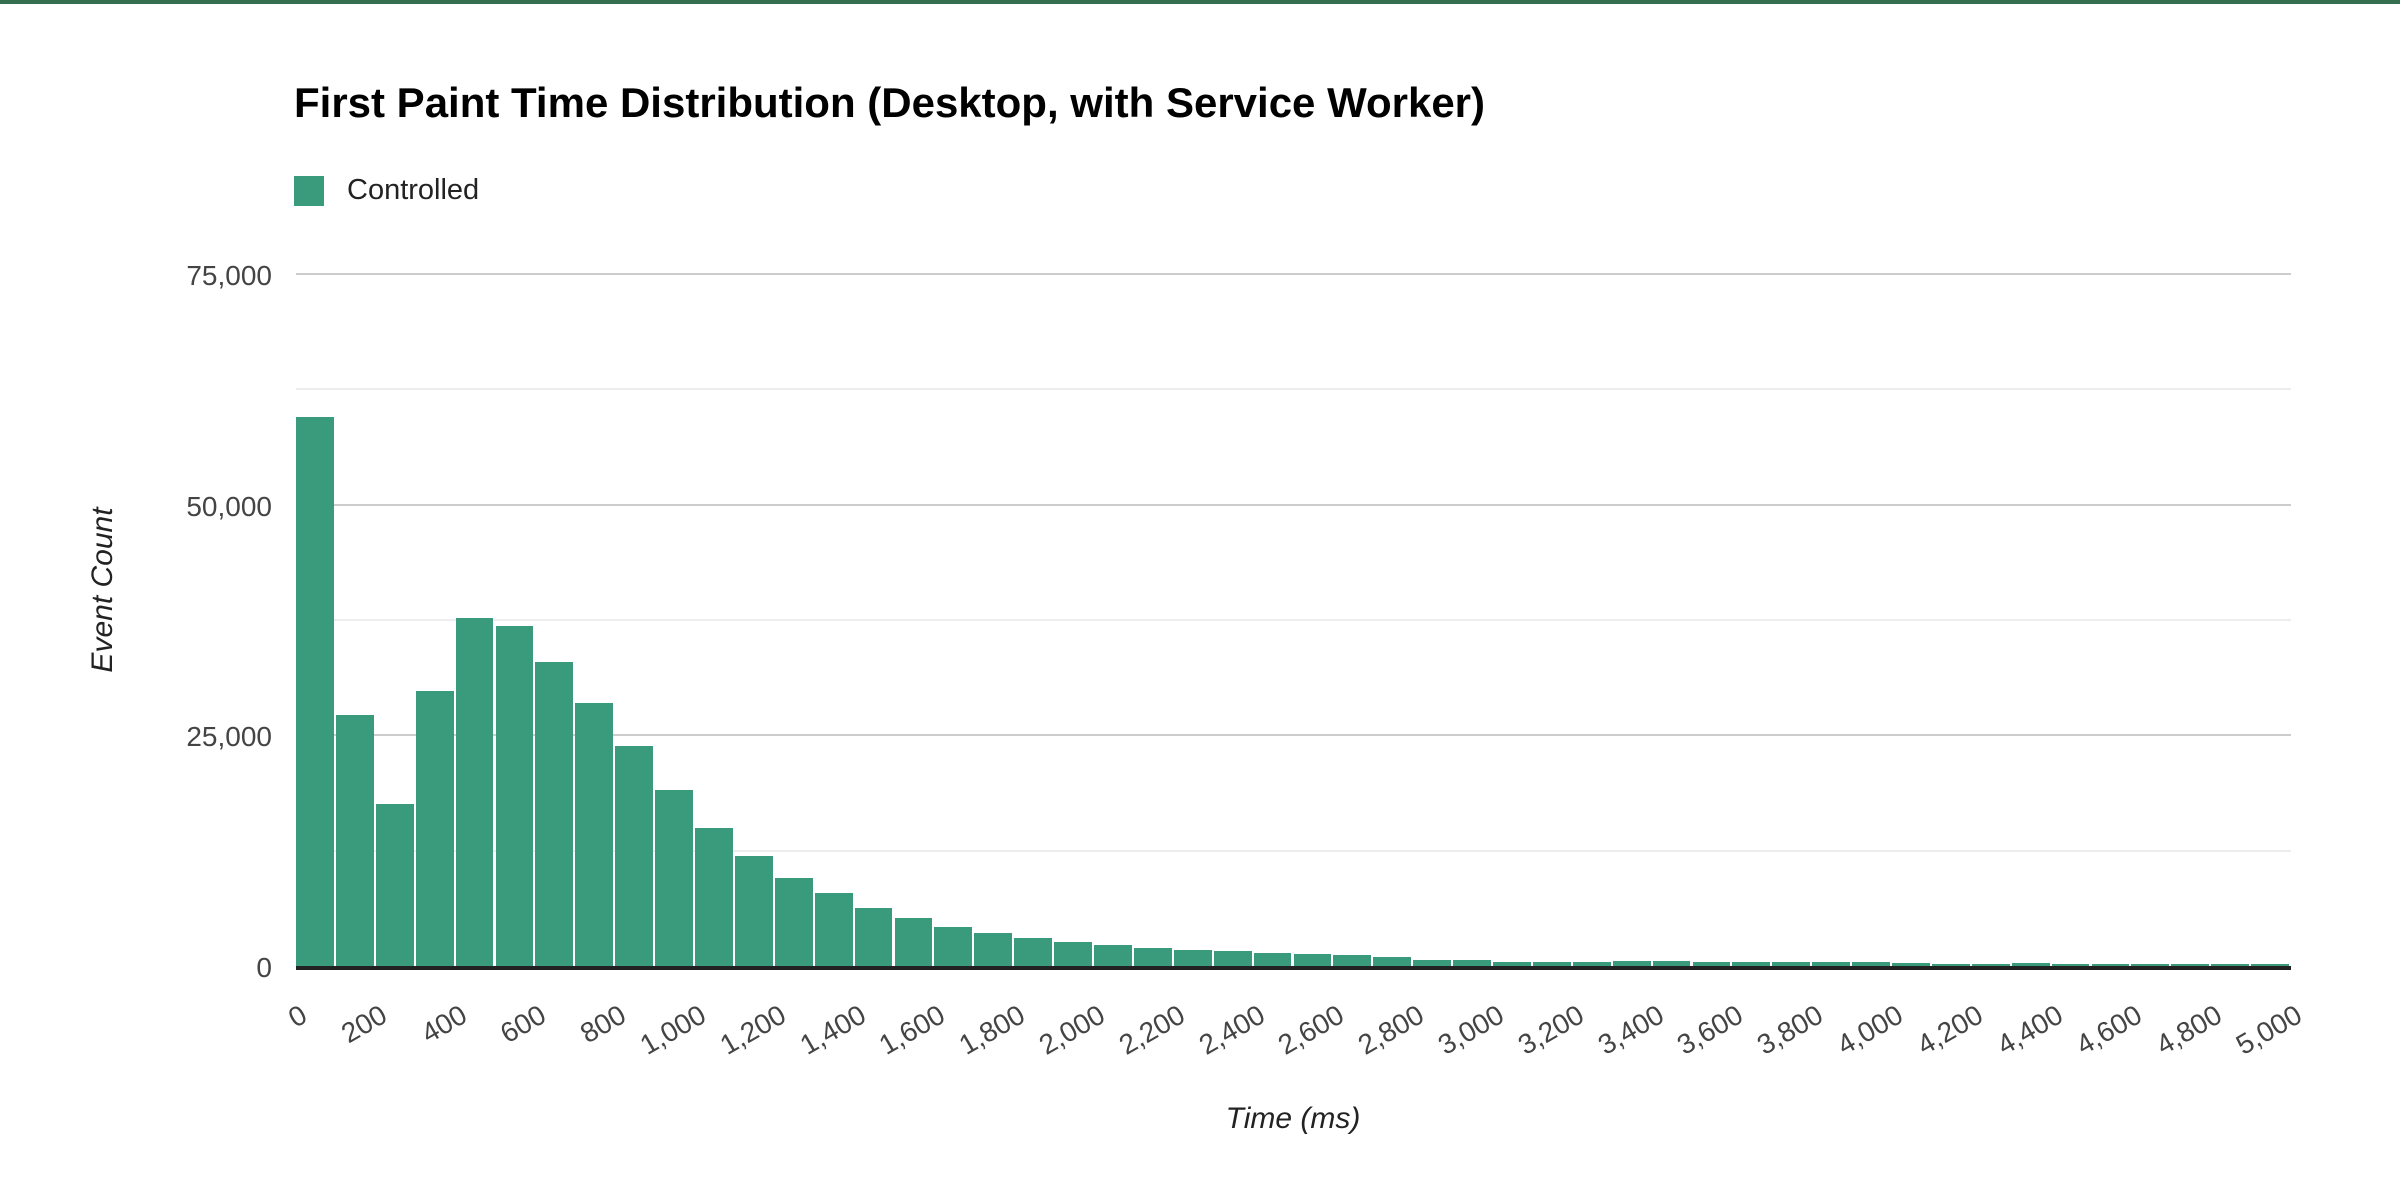 The height and width of the screenshot is (1200, 2400). I want to click on legend: Controlled, so click(386, 190).